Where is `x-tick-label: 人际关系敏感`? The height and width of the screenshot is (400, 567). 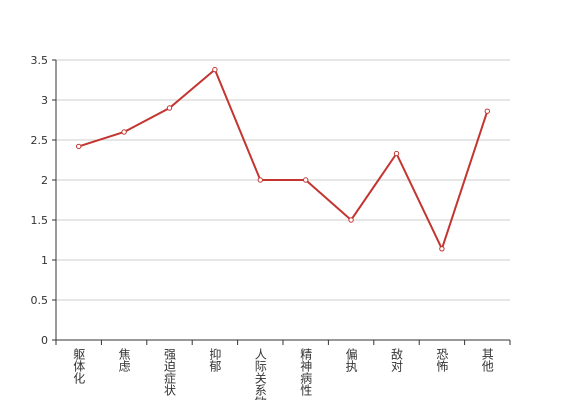
x-tick-label: 人际关系敏感 is located at coordinates (260, 374).